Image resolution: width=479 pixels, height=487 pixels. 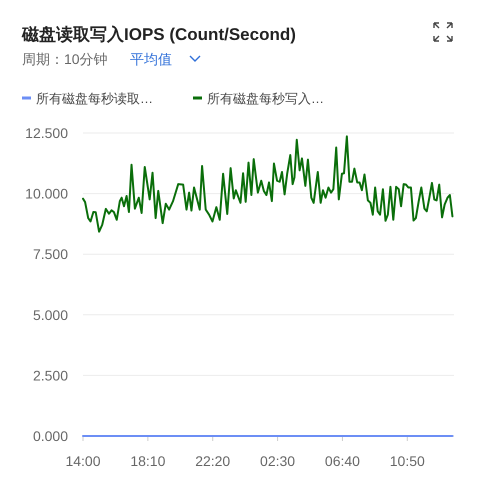 What do you see at coordinates (50, 254) in the screenshot?
I see `y-tick-label: 7.500` at bounding box center [50, 254].